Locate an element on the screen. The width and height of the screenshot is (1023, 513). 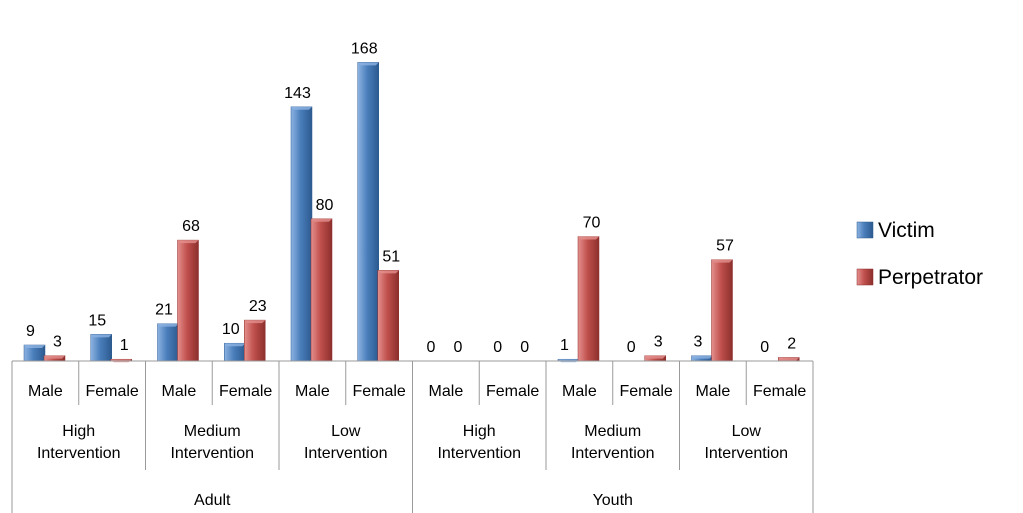
data-label-perpetrator-9: 3 is located at coordinates (658, 342).